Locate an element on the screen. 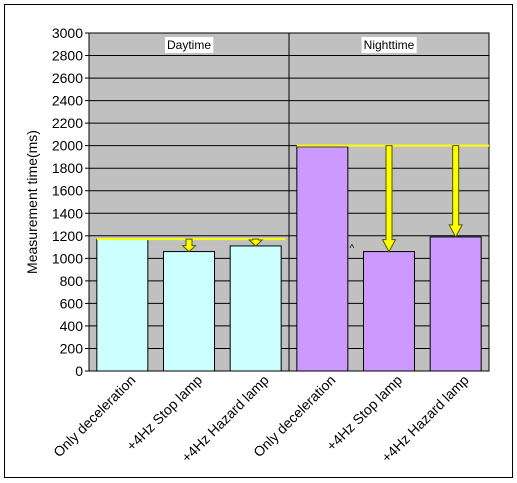  stray-mark: ^ is located at coordinates (352, 249).